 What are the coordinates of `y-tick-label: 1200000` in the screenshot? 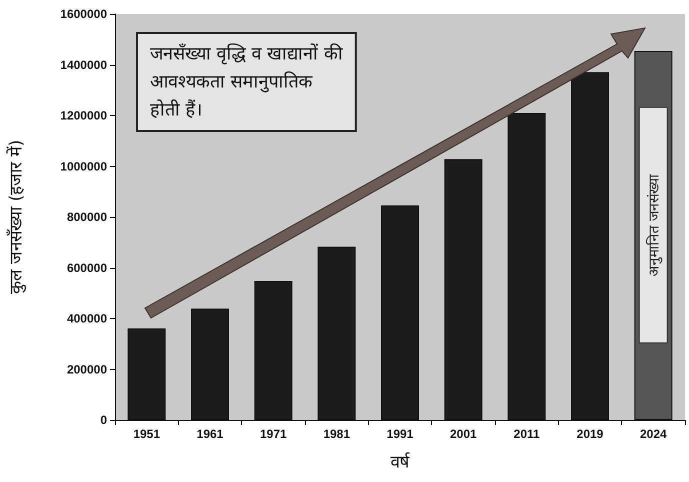 It's located at (84, 115).